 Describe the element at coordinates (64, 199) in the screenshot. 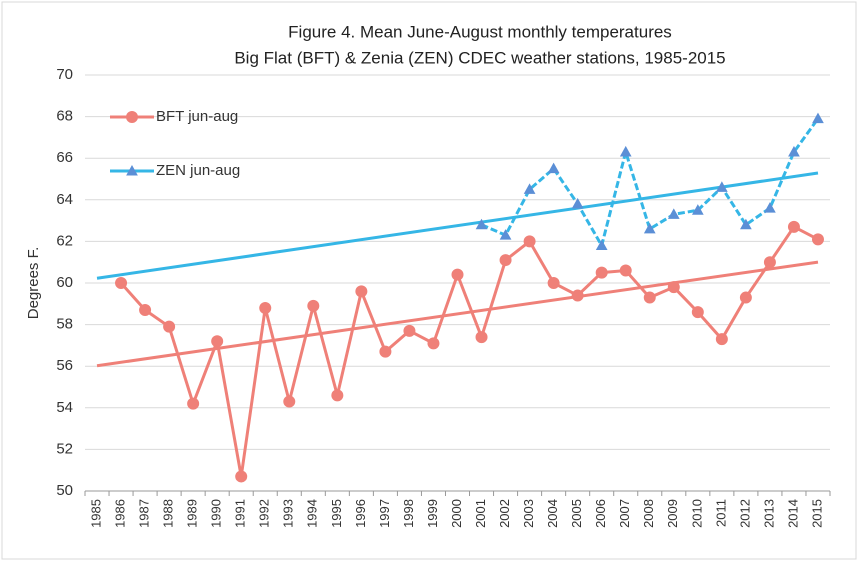

I see `y-tick-label: 64` at that location.